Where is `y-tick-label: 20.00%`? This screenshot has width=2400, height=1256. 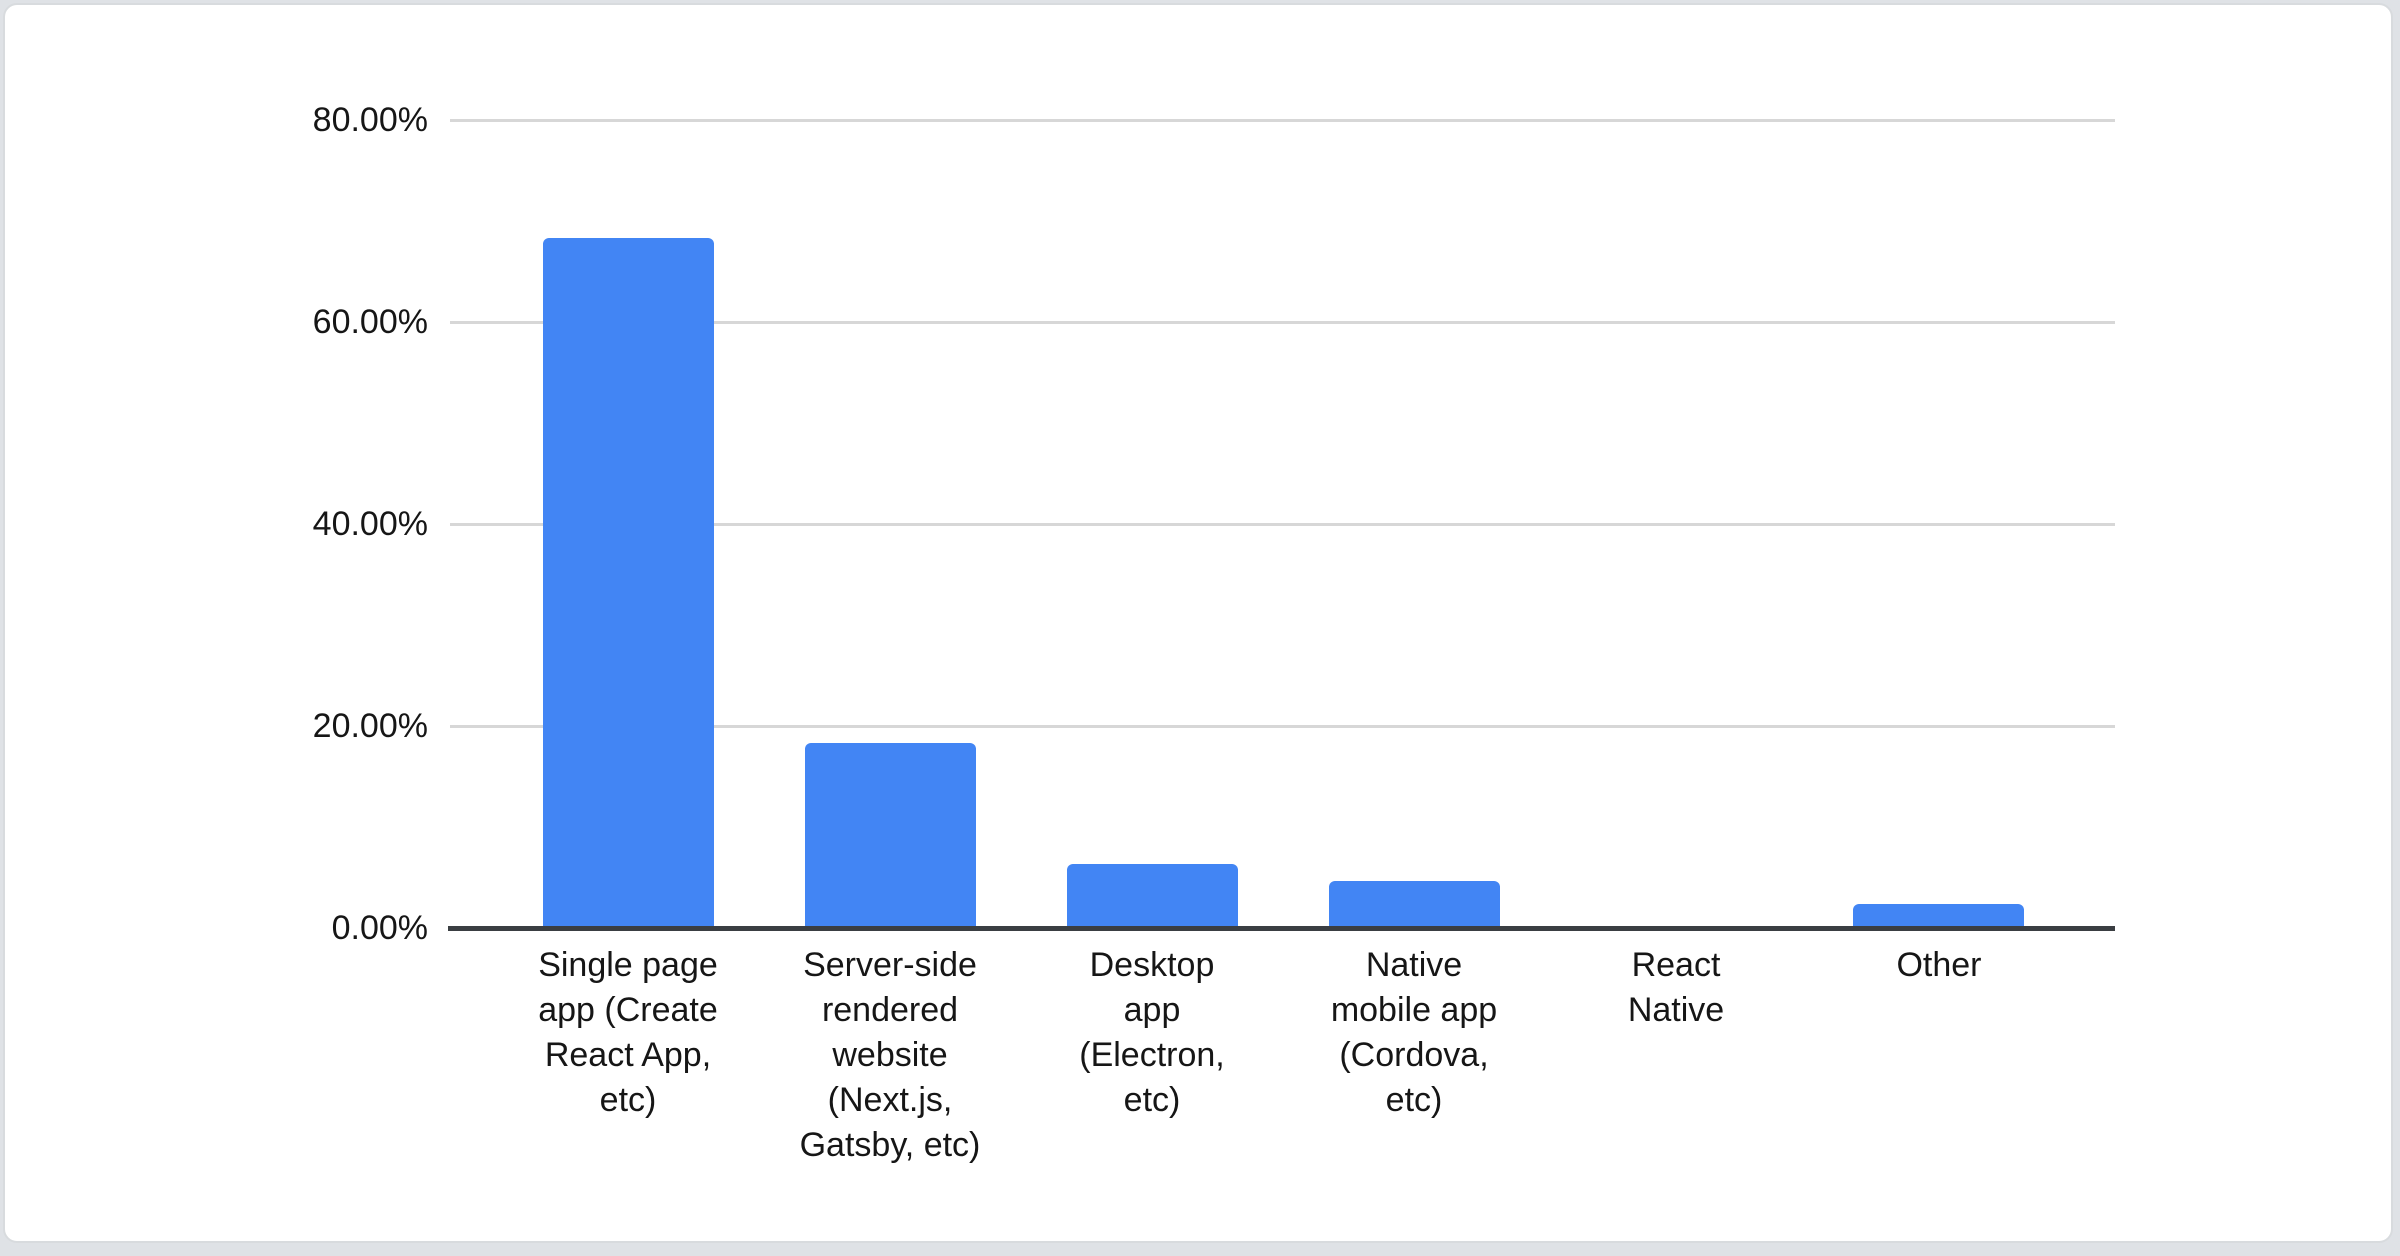 y-tick-label: 20.00% is located at coordinates (370, 726).